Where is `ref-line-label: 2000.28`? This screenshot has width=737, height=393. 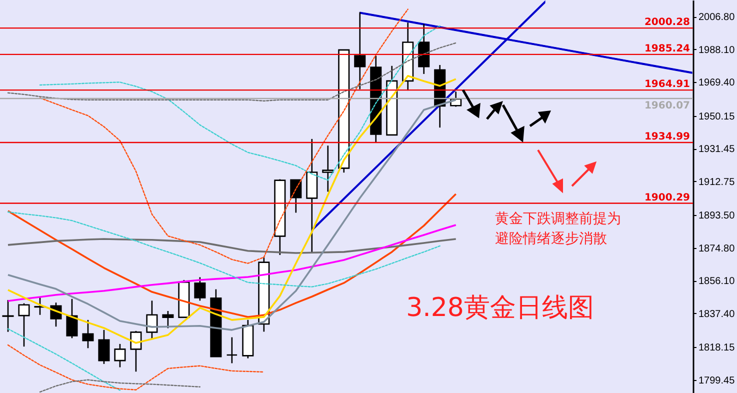
ref-line-label: 2000.28 is located at coordinates (667, 22).